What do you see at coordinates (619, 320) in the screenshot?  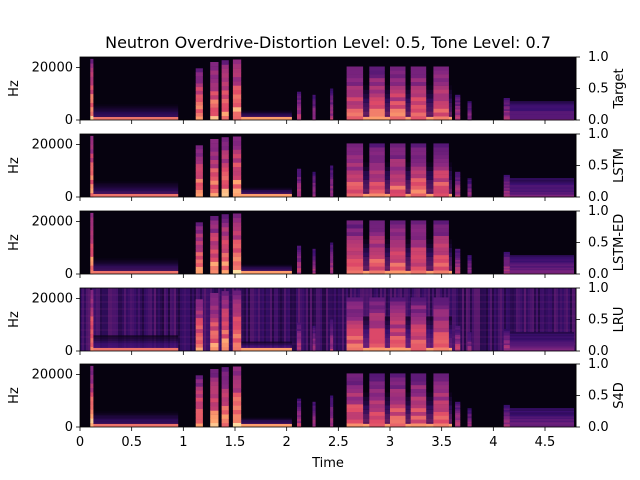 I see `panel-label: LRU` at bounding box center [619, 320].